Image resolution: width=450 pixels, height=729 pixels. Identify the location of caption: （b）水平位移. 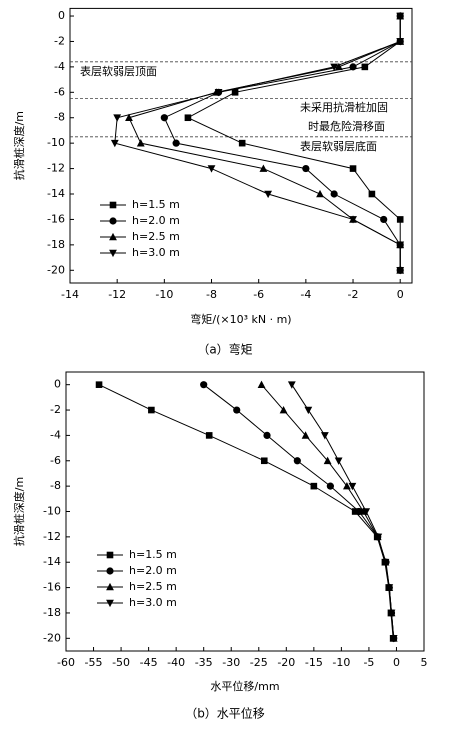
(225, 713).